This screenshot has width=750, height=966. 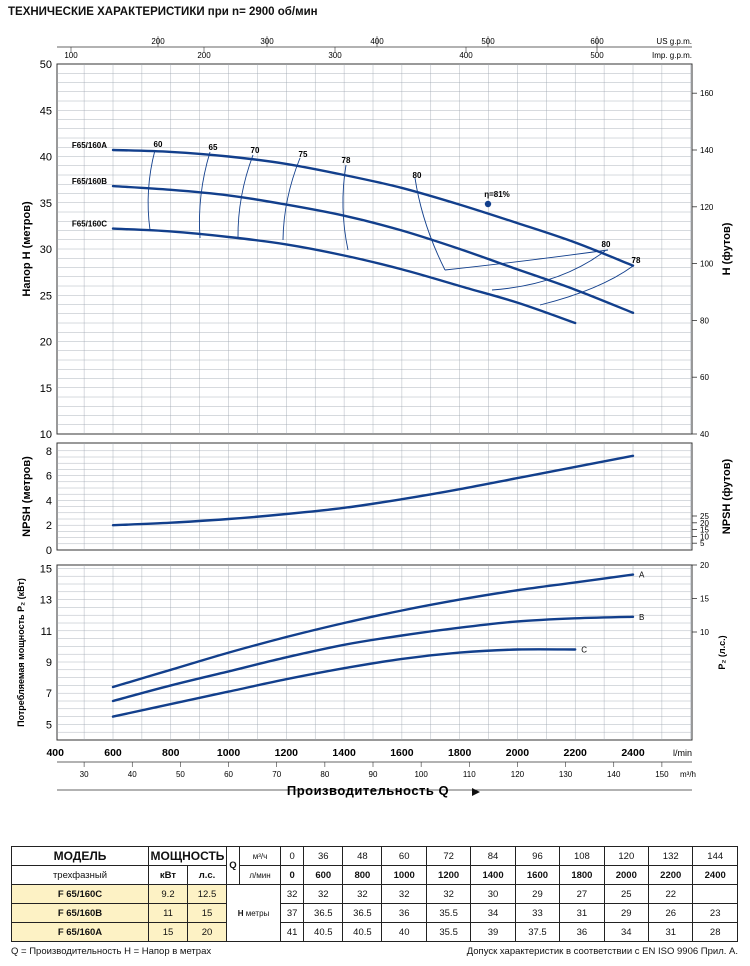 What do you see at coordinates (335, 55) in the screenshot?
I see `imp-gpm-tick-label: 300` at bounding box center [335, 55].